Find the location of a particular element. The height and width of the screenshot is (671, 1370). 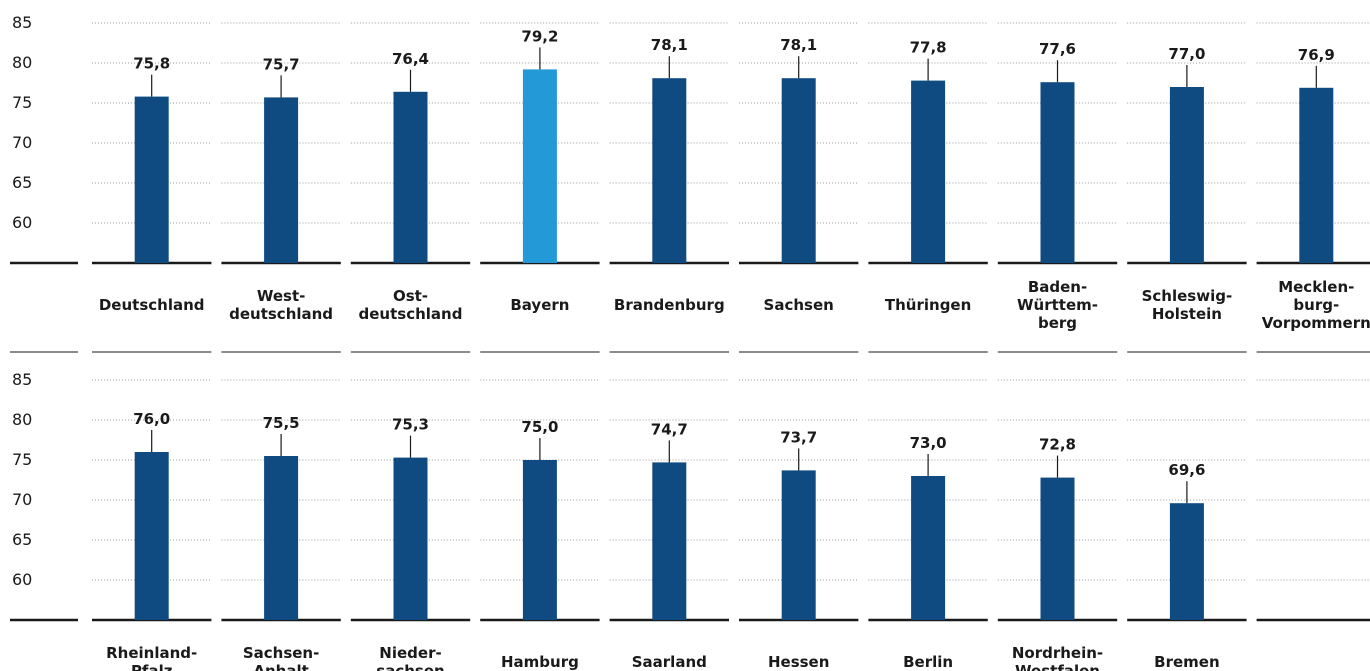

x-category-label-line: Bremen is located at coordinates (1187, 662).